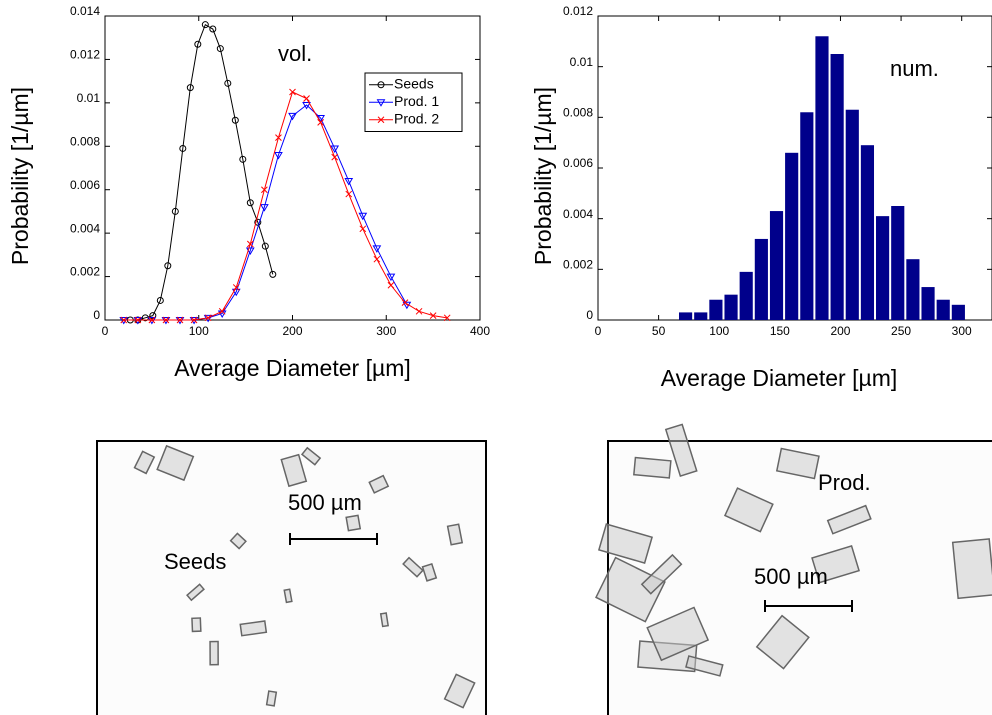 Image resolution: width=992 pixels, height=715 pixels. What do you see at coordinates (85, 55) in the screenshot?
I see `y-tick-label: 0.012` at bounding box center [85, 55].